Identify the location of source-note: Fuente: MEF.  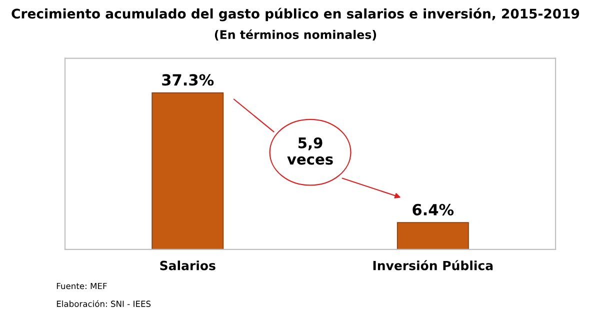
(81, 286).